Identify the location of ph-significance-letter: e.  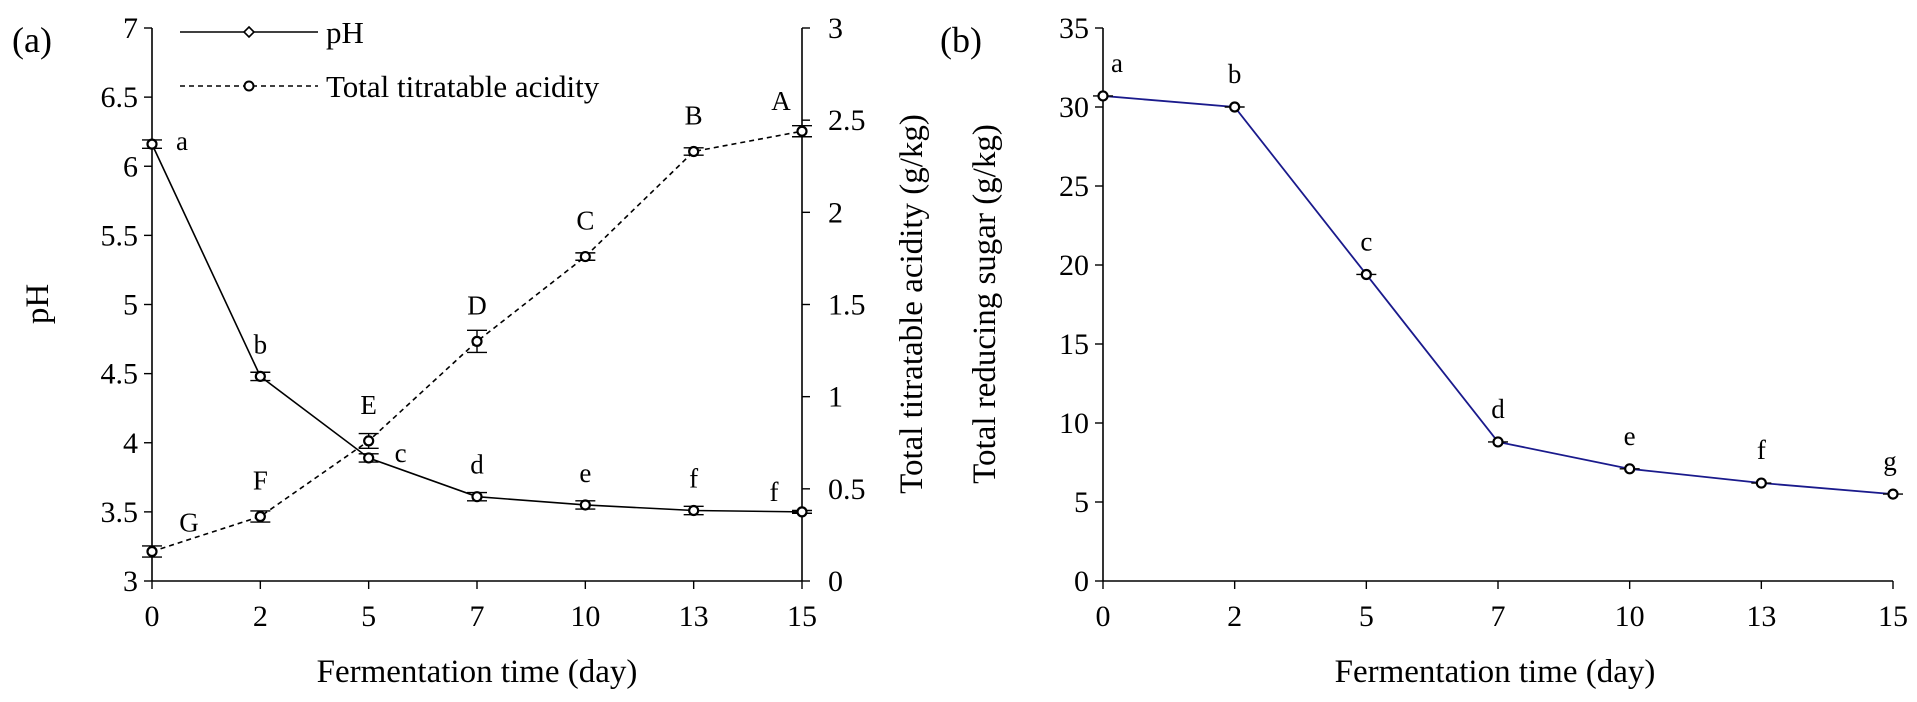
(585, 473).